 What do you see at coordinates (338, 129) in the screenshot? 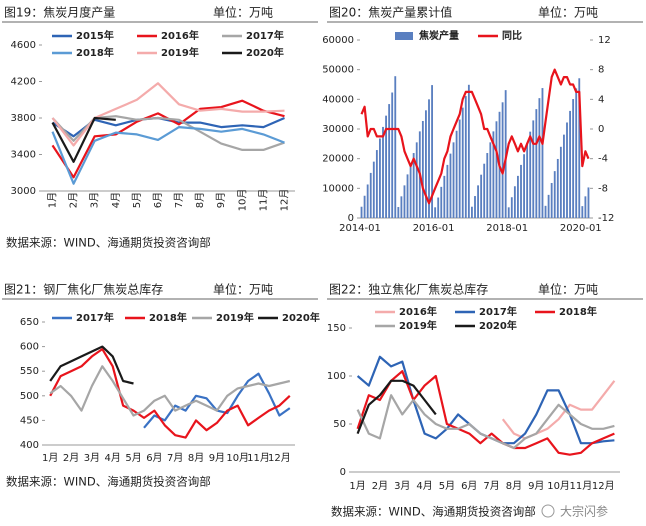
I see `y-tick-label: 30000` at bounding box center [338, 129].